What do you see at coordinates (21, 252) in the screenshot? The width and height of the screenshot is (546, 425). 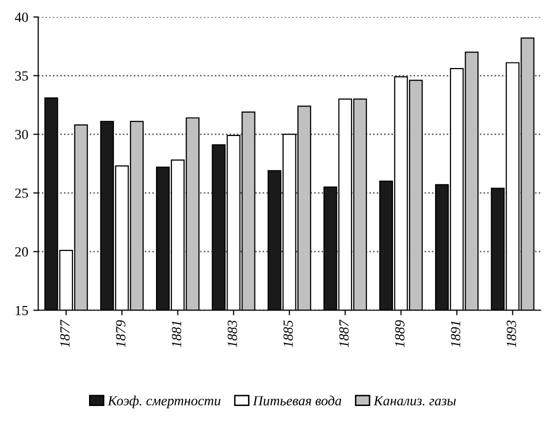 I see `y-tick-label: 20` at bounding box center [21, 252].